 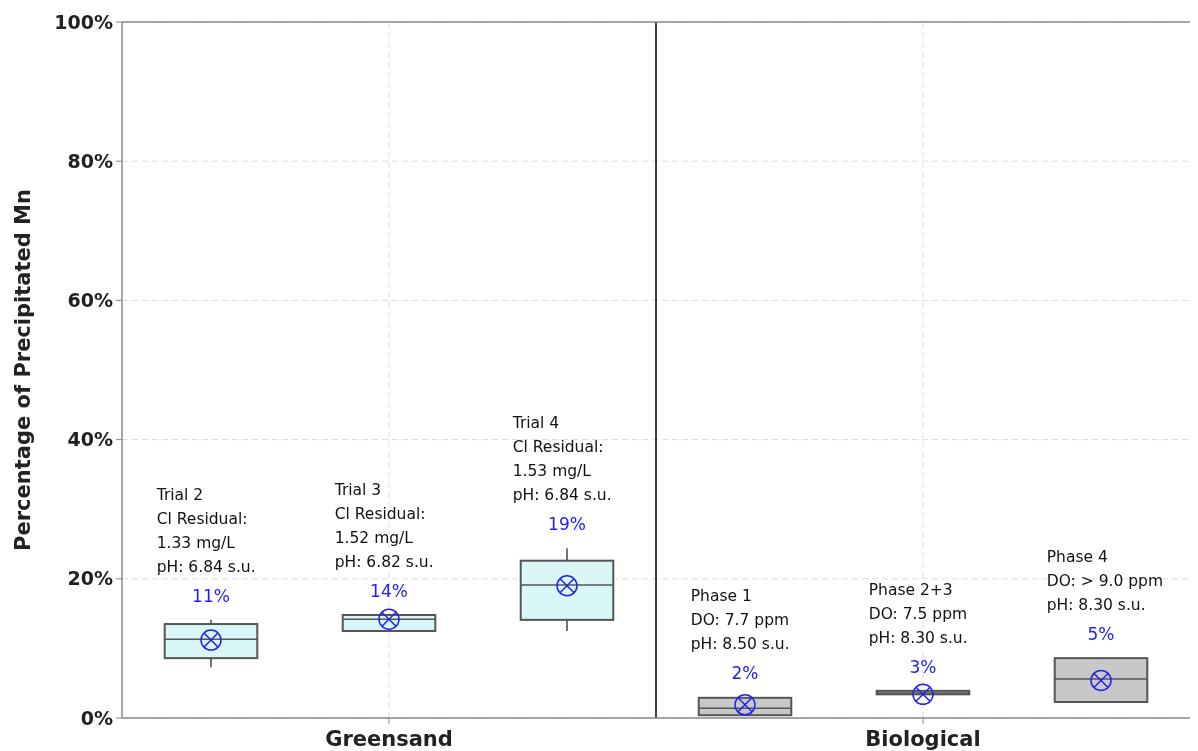 I want to click on y-axis-title: Percentage of Precipitated Mn, so click(x=23, y=370).